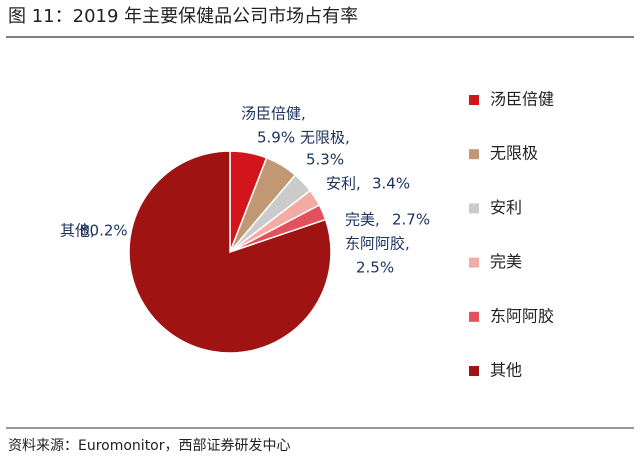 The width and height of the screenshot is (640, 467). What do you see at coordinates (104, 231) in the screenshot?
I see `data-label-value: 80.2%` at bounding box center [104, 231].